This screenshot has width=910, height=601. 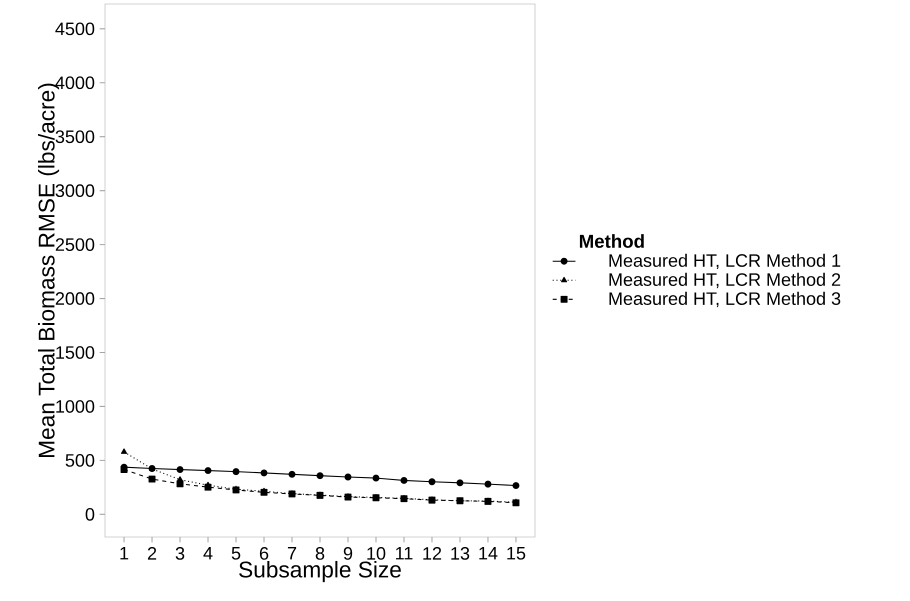 What do you see at coordinates (75, 191) in the screenshot?
I see `y-tick-label: 3000` at bounding box center [75, 191].